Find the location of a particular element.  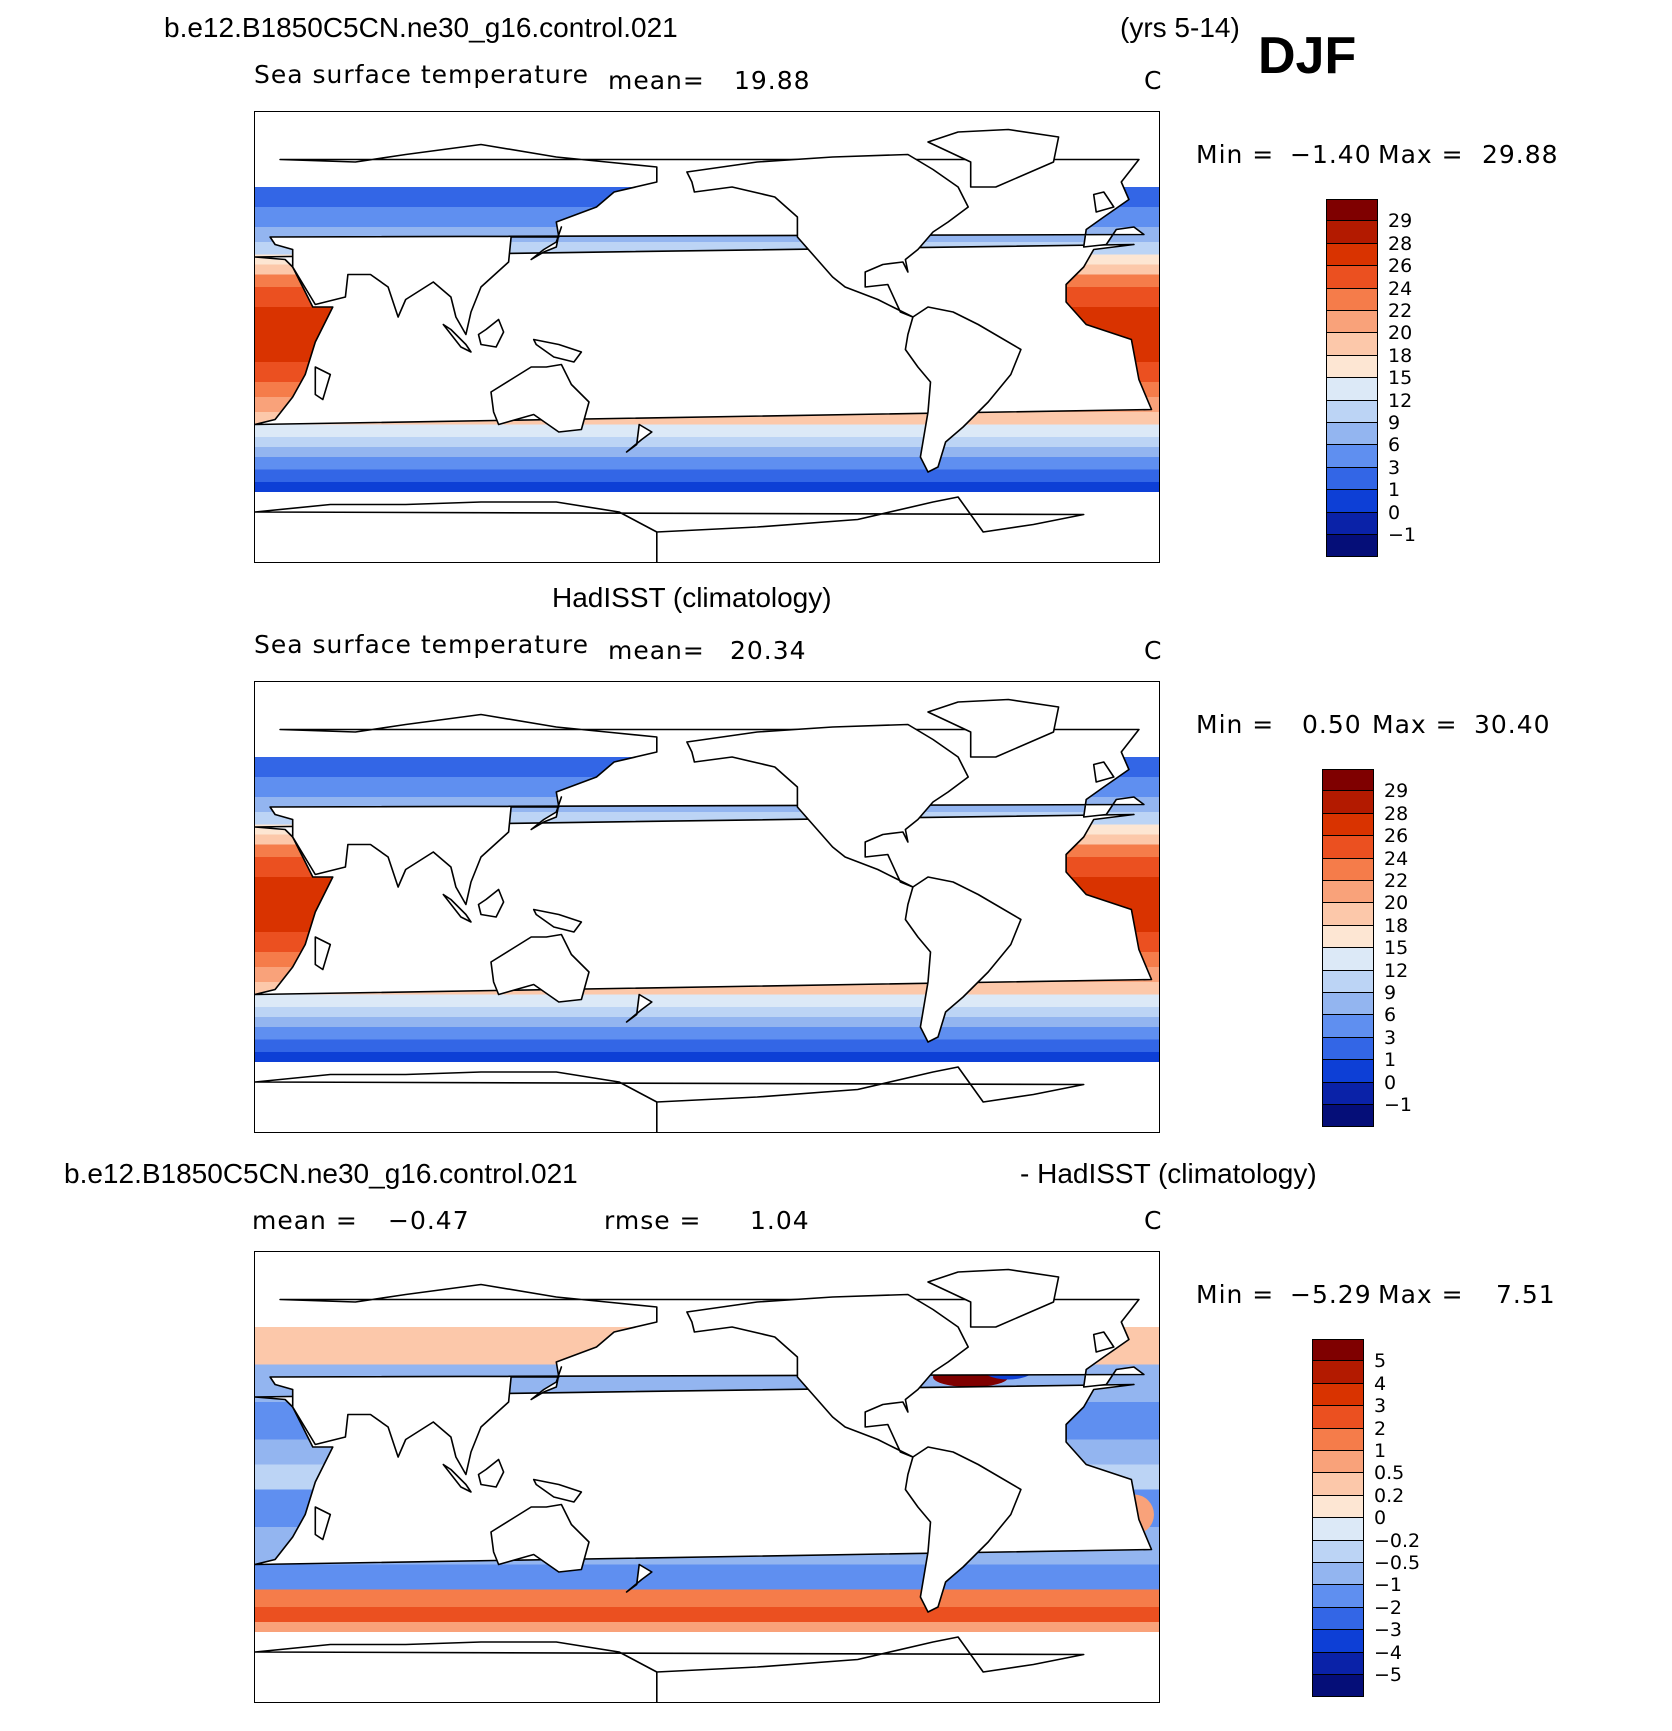

landmass-namerica is located at coordinates (828, 1375).